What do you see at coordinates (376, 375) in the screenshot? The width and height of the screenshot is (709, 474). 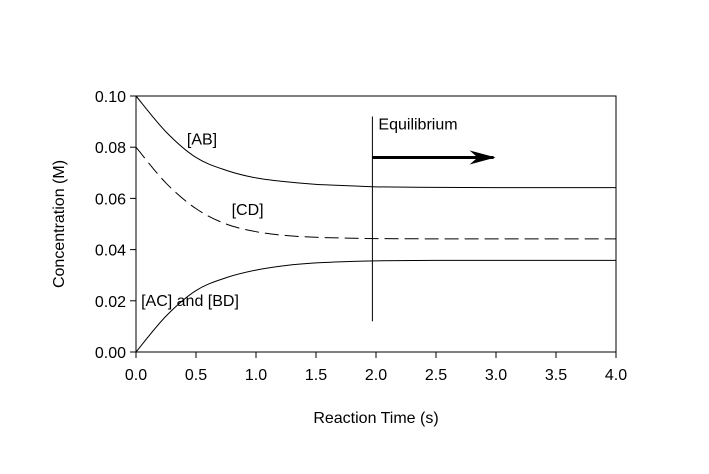 I see `x-tick-label: 2.0` at bounding box center [376, 375].